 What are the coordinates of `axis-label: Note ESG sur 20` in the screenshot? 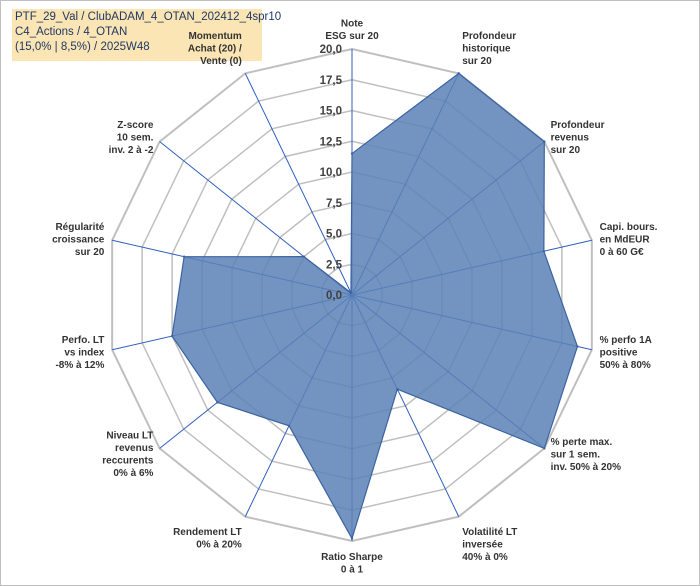 It's located at (352, 31).